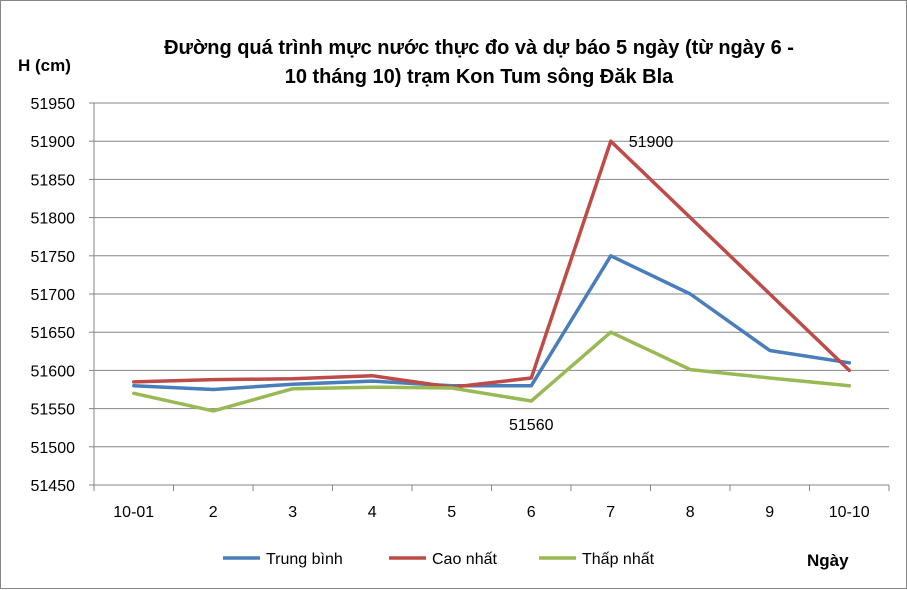 The width and height of the screenshot is (907, 590). I want to click on y-tick-label: 51700, so click(53, 295).